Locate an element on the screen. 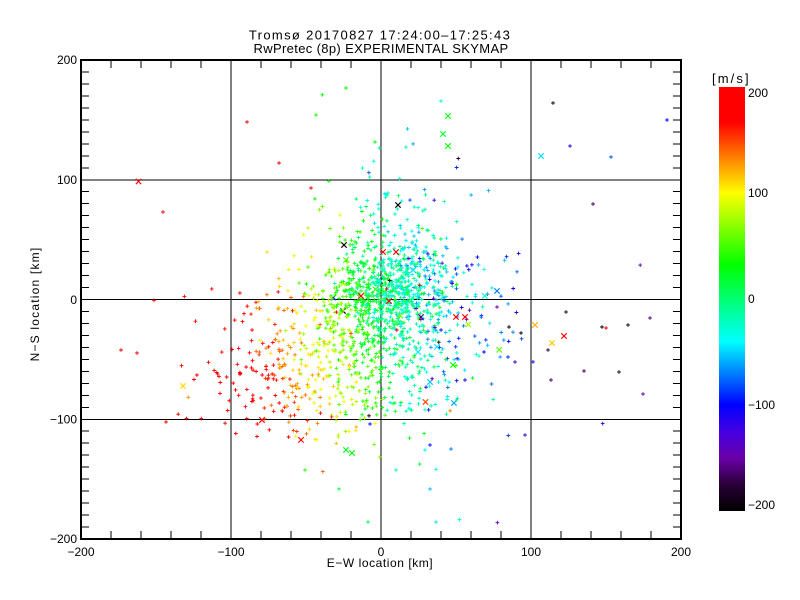 This screenshot has height=600, width=800. svg-text:RwPretec (8p) EXPERIMENTAL SKY: RwPretec (8p) EXPERIMENTAL SKYMAP is located at coordinates (380, 48).